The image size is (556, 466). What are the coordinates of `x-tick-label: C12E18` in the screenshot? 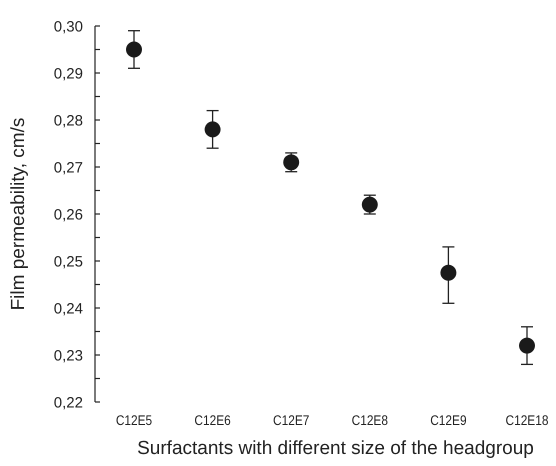 It's located at (527, 420).